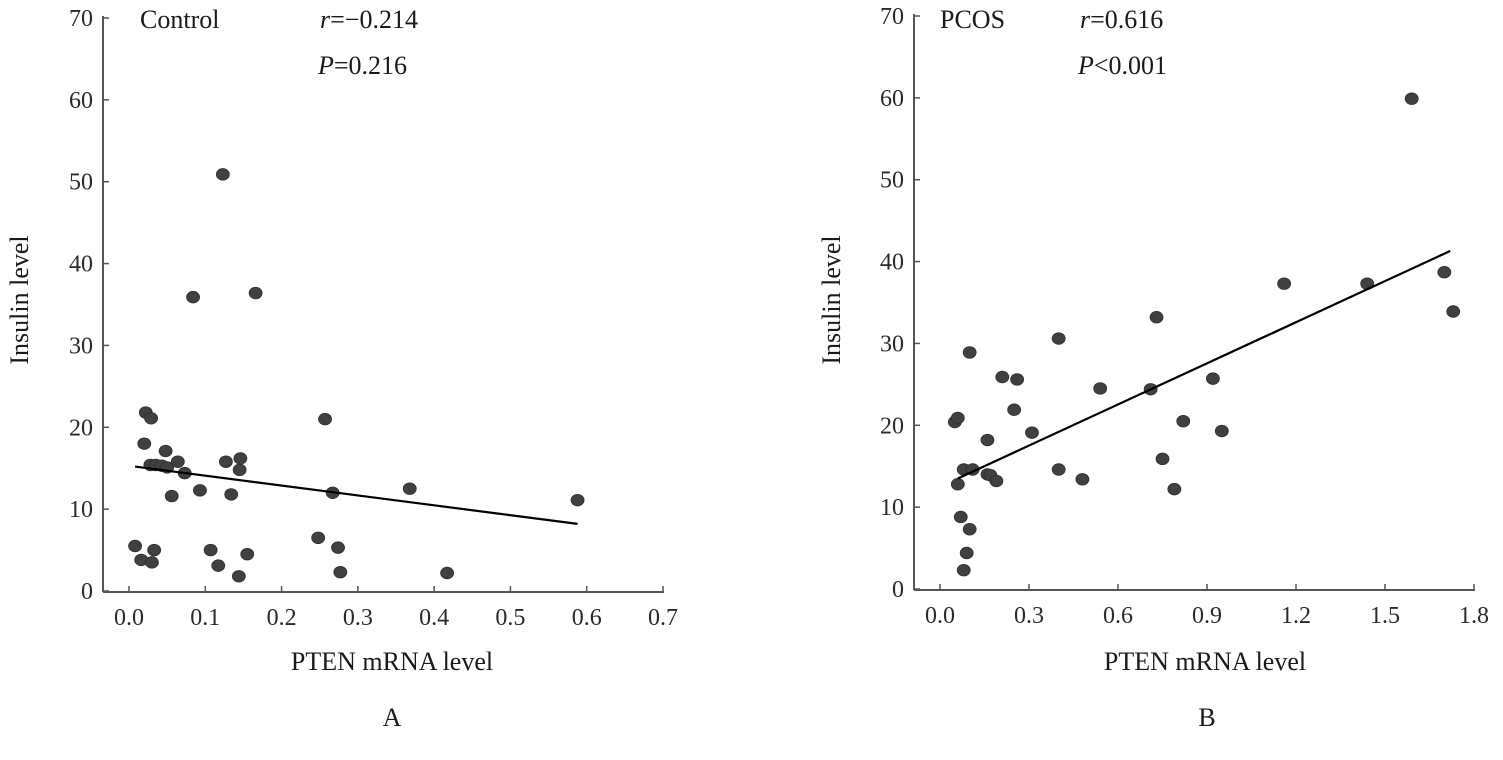 The image size is (1503, 760). What do you see at coordinates (1296, 616) in the screenshot?
I see `panel-b-x-tick-label: 1.2` at bounding box center [1296, 616].